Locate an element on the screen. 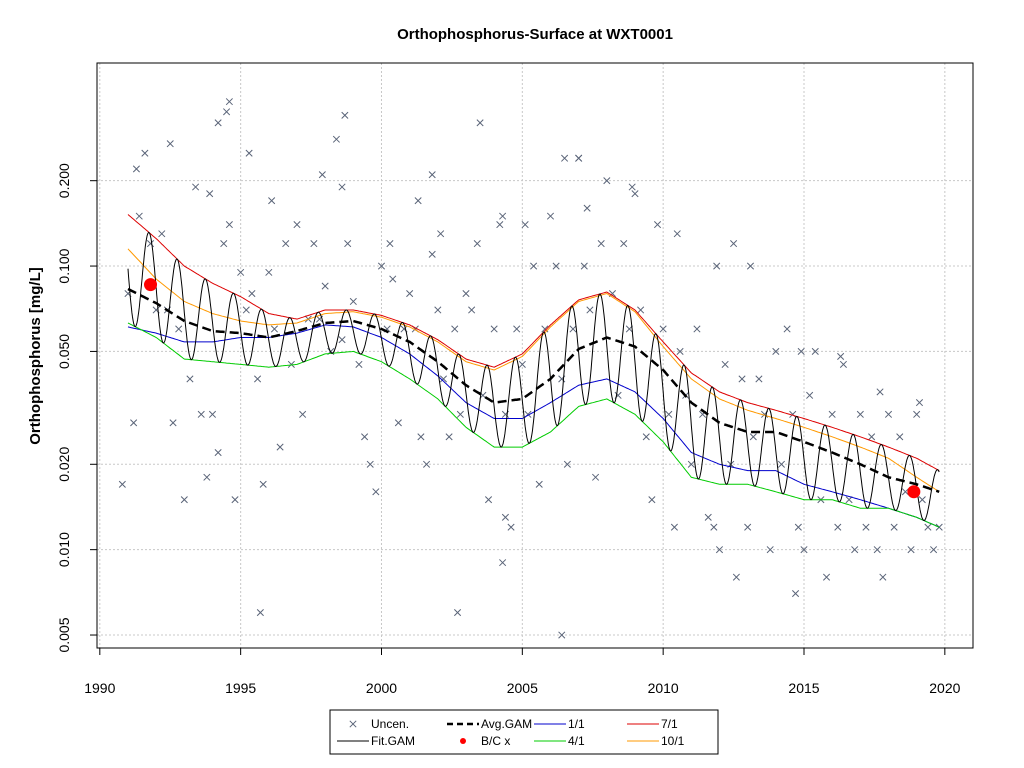  legend-symbol-cross is located at coordinates (353, 724).